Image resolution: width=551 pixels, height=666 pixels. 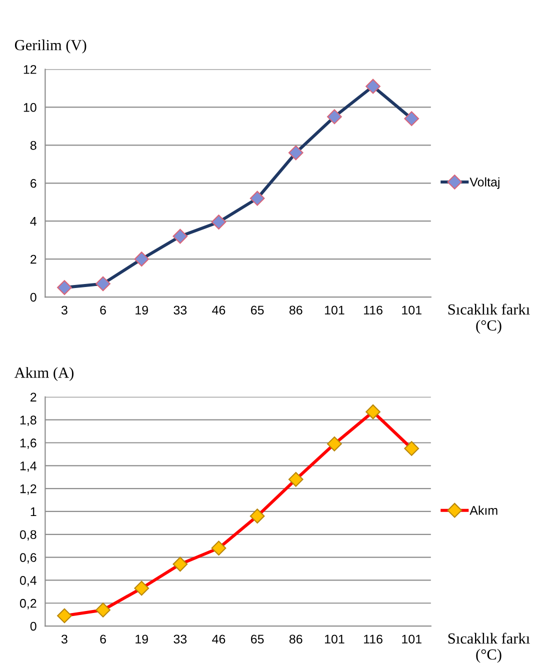 I want to click on y-tick-label: 6, so click(x=33, y=183).